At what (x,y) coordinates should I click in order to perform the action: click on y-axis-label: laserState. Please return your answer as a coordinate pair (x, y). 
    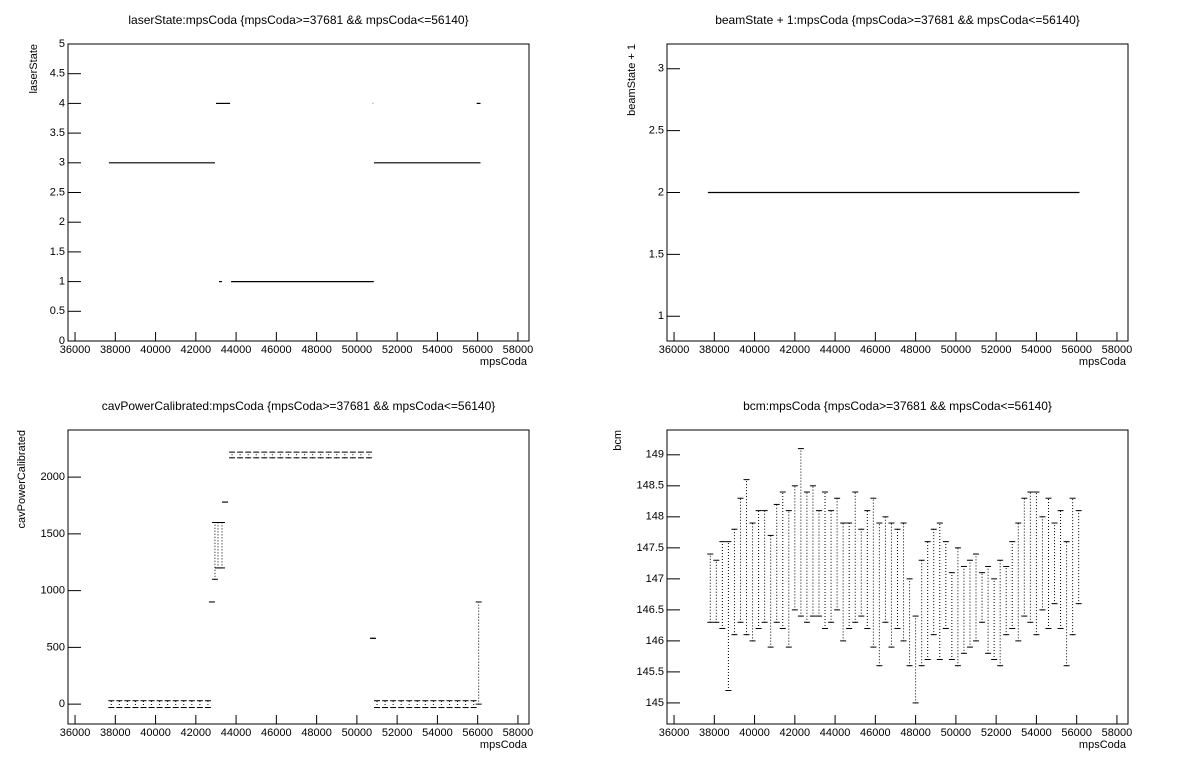
    Looking at the image, I should click on (34, 69).